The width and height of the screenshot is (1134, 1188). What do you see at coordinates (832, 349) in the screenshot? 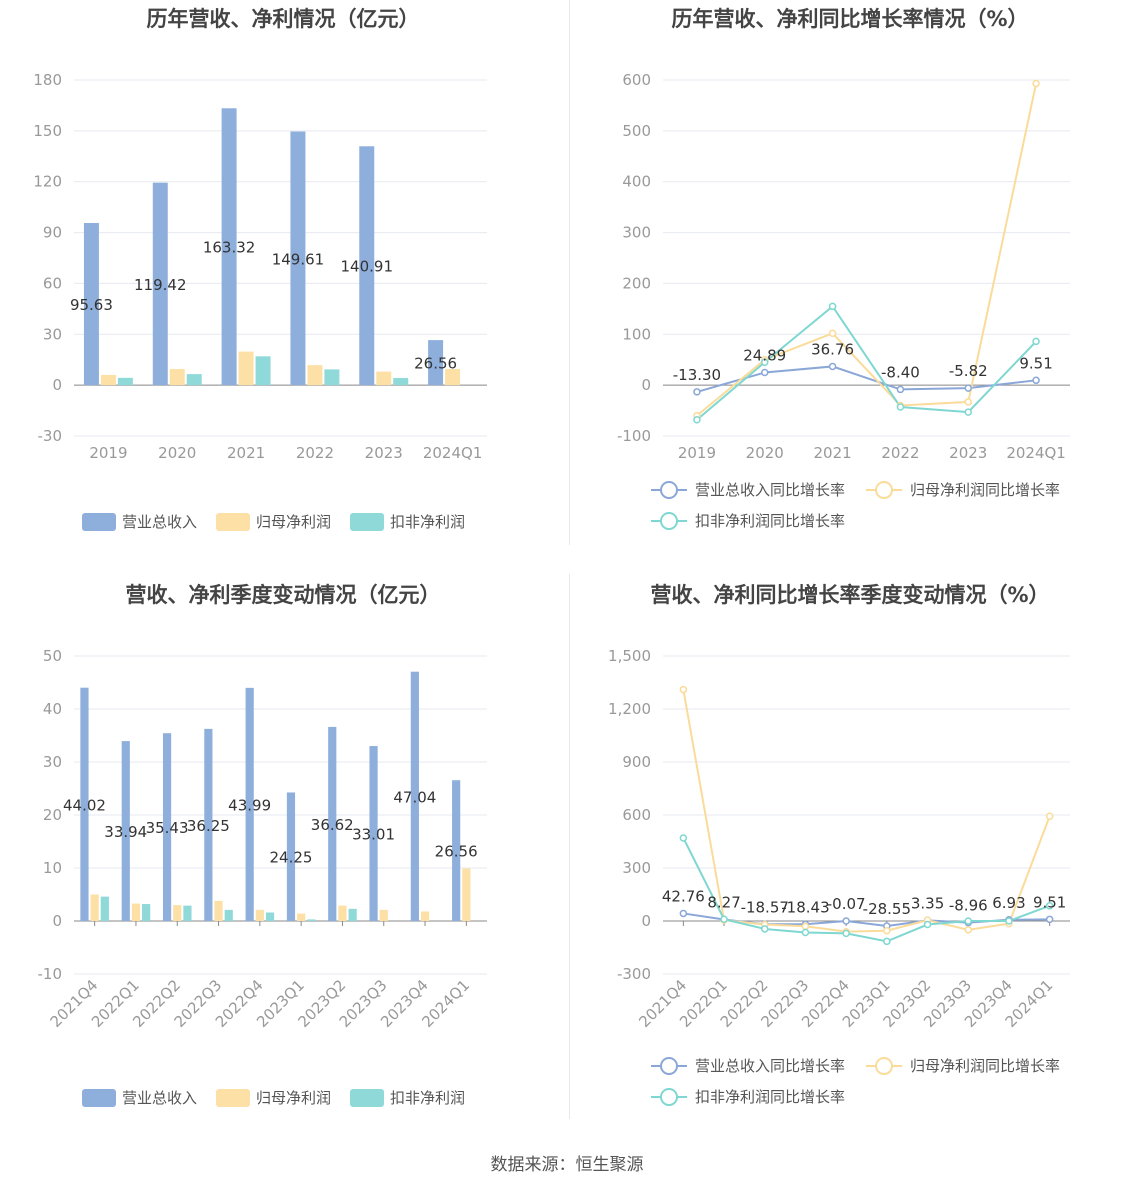
I see `revenue-growth-label: 36.76` at bounding box center [832, 349].